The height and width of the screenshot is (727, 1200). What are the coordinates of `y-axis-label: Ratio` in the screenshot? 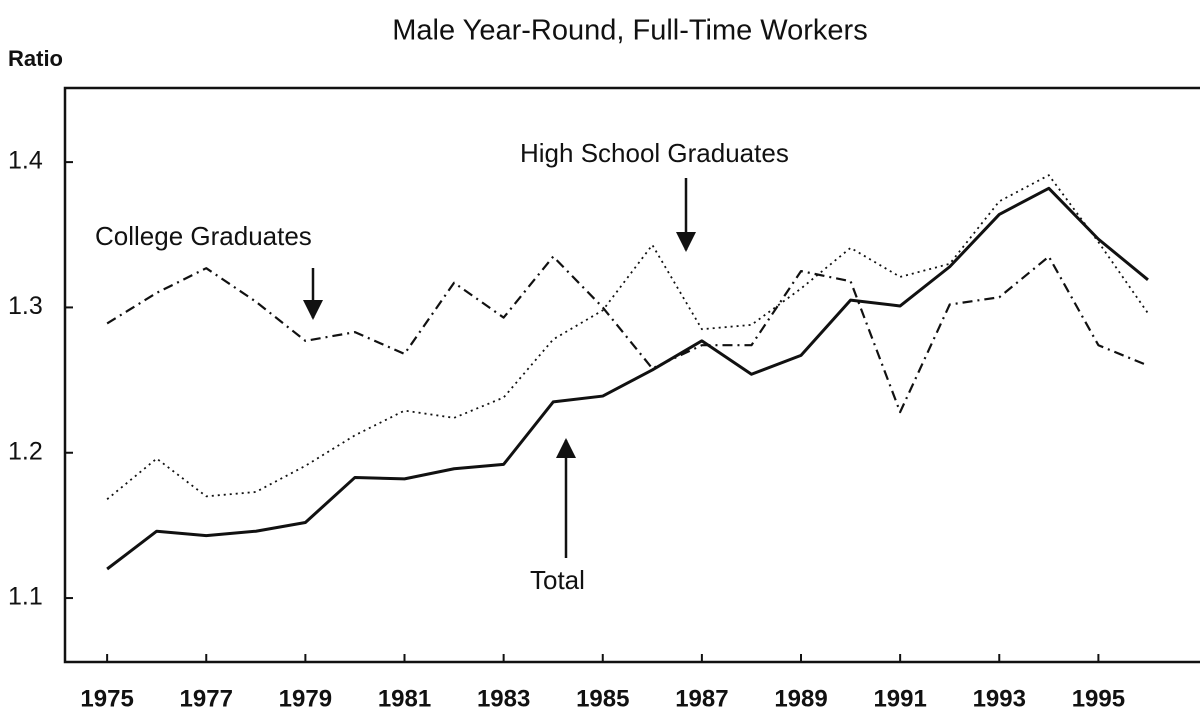 It's located at (35, 58).